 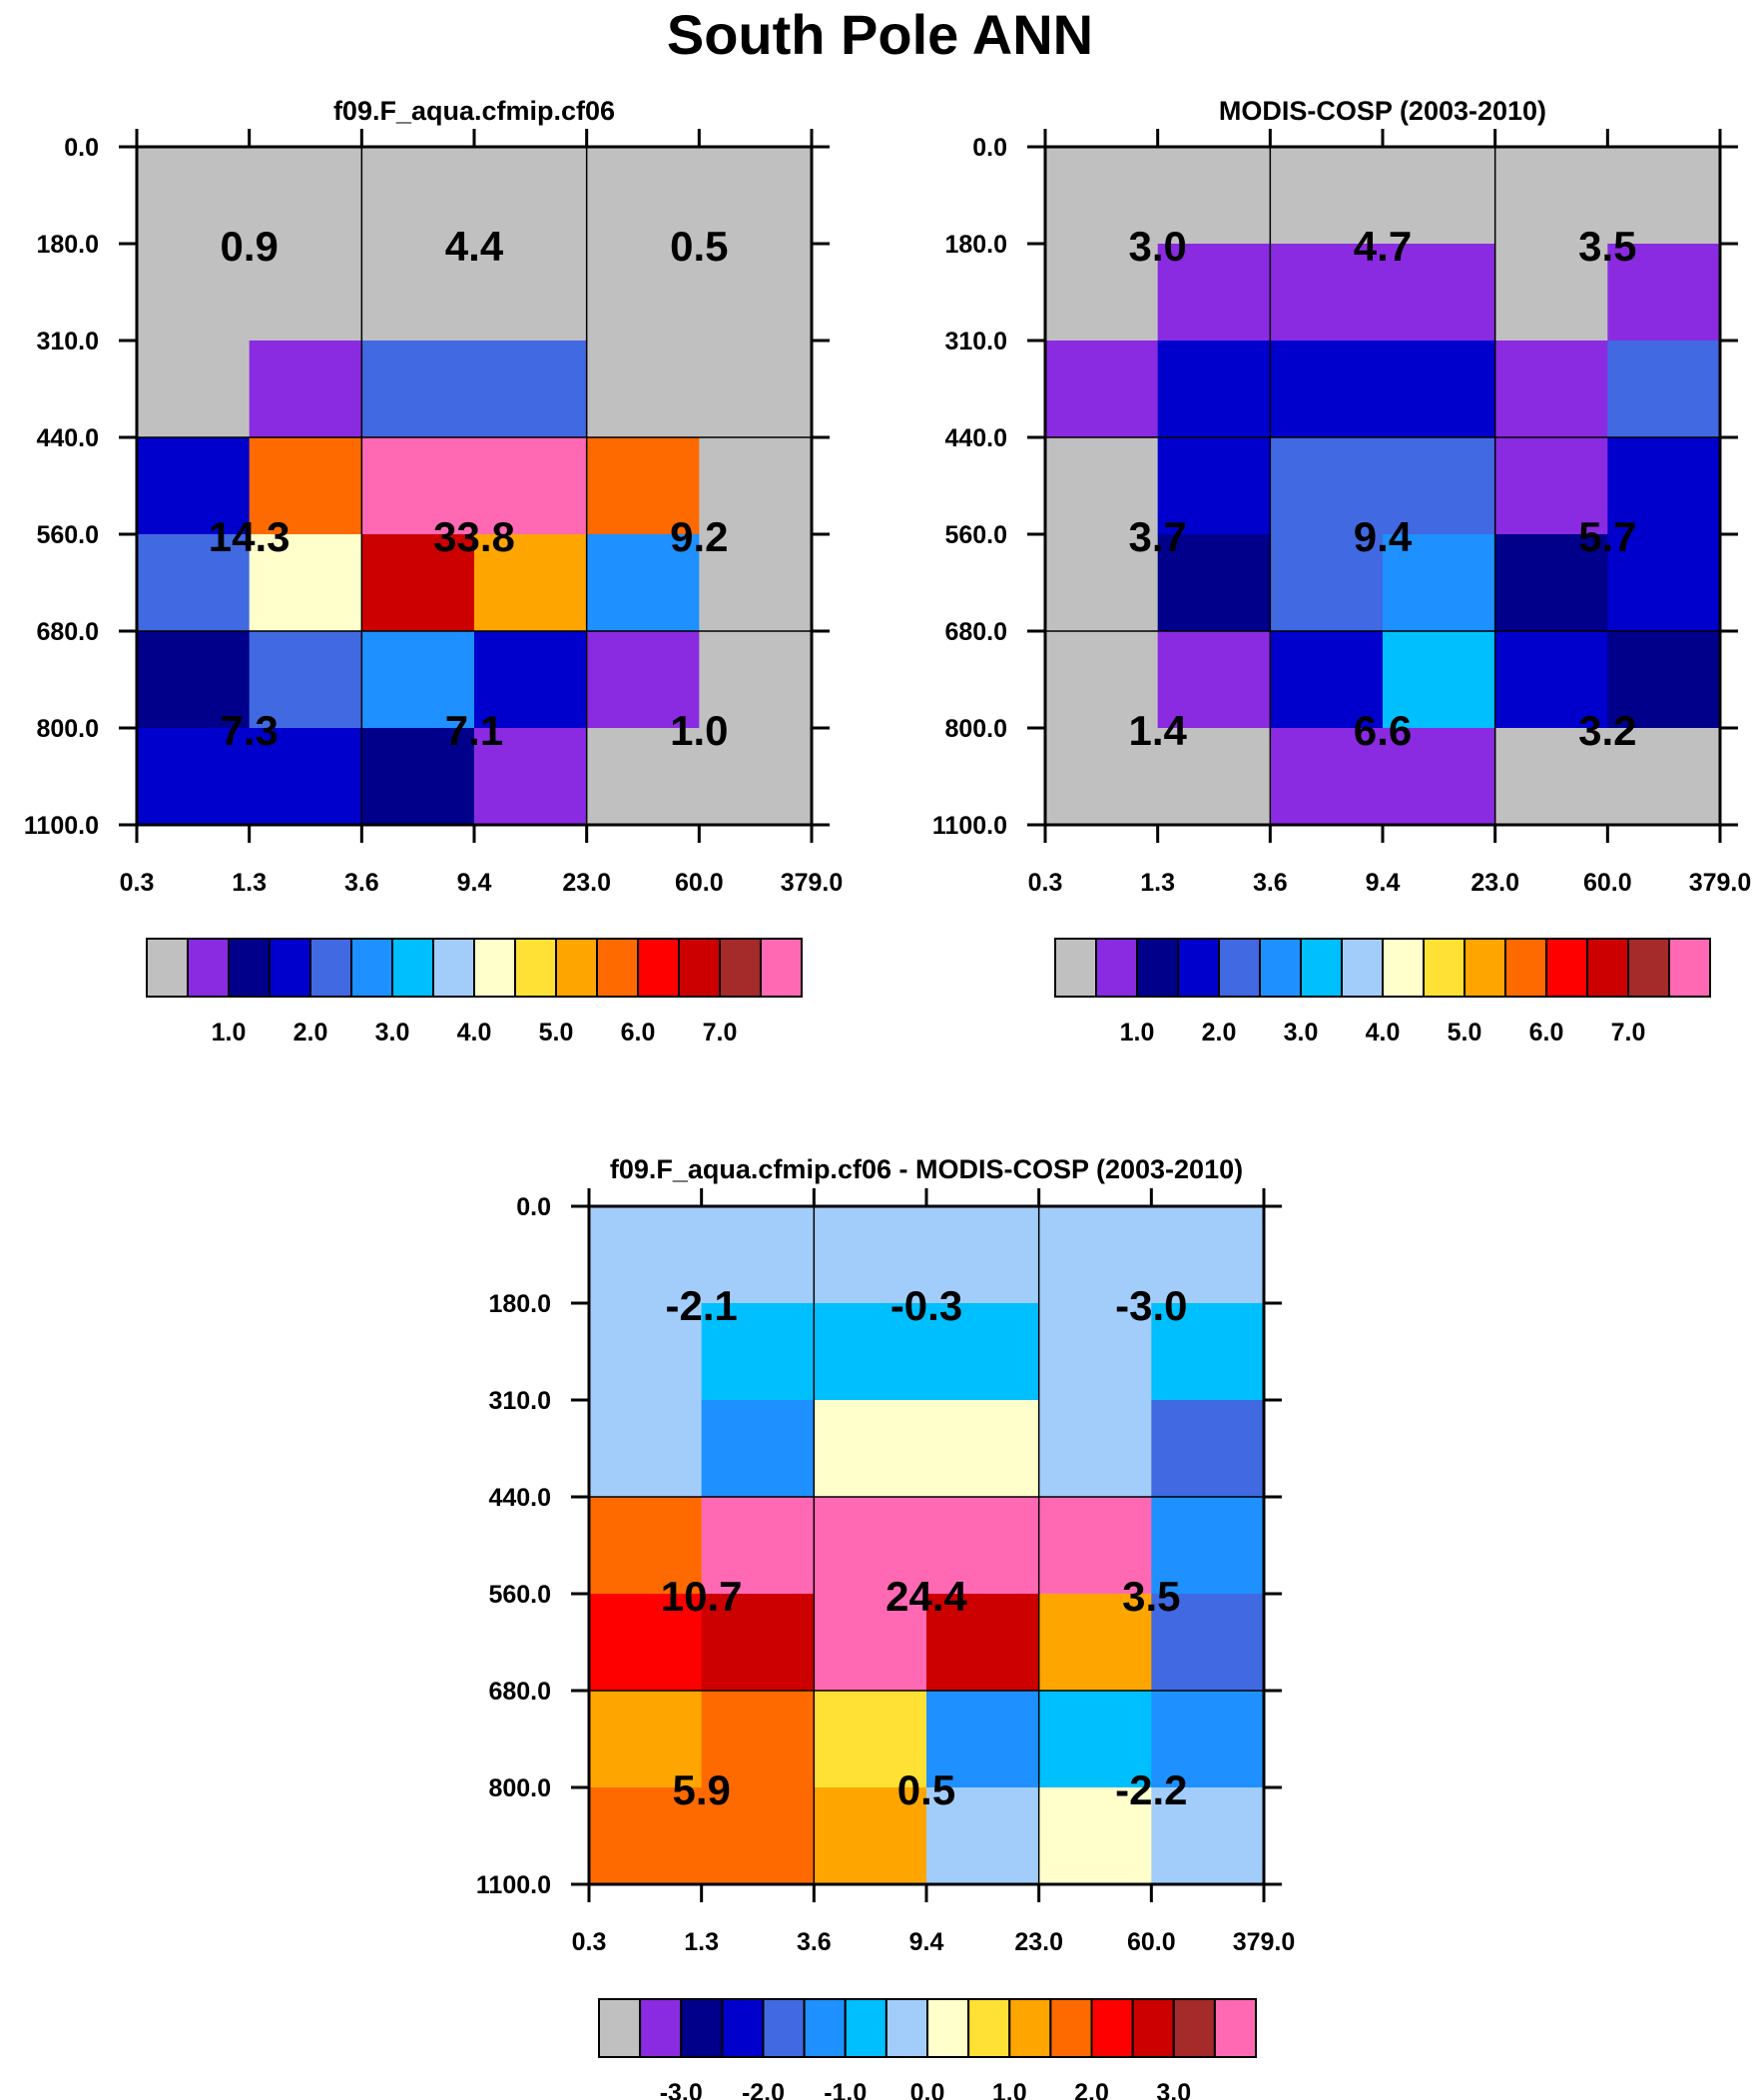 What do you see at coordinates (474, 536) in the screenshot?
I see `summary-value: 33.8` at bounding box center [474, 536].